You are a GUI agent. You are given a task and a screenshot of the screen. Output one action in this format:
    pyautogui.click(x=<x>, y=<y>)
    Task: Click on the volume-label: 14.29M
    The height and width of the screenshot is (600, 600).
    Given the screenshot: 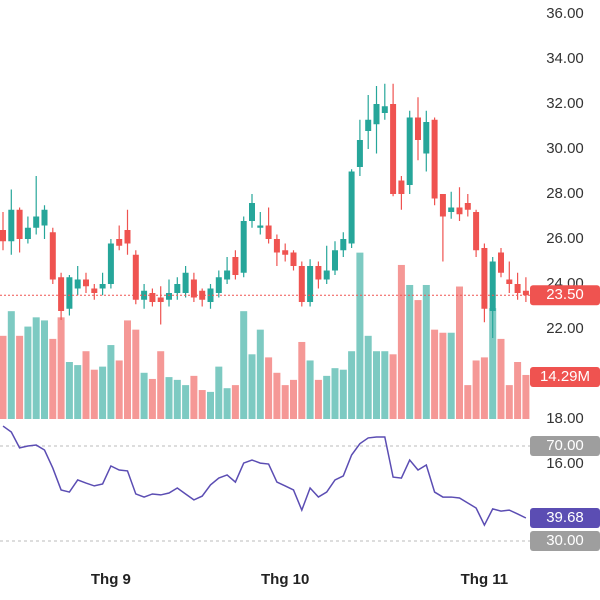 What is the action you would take?
    pyautogui.click(x=565, y=376)
    